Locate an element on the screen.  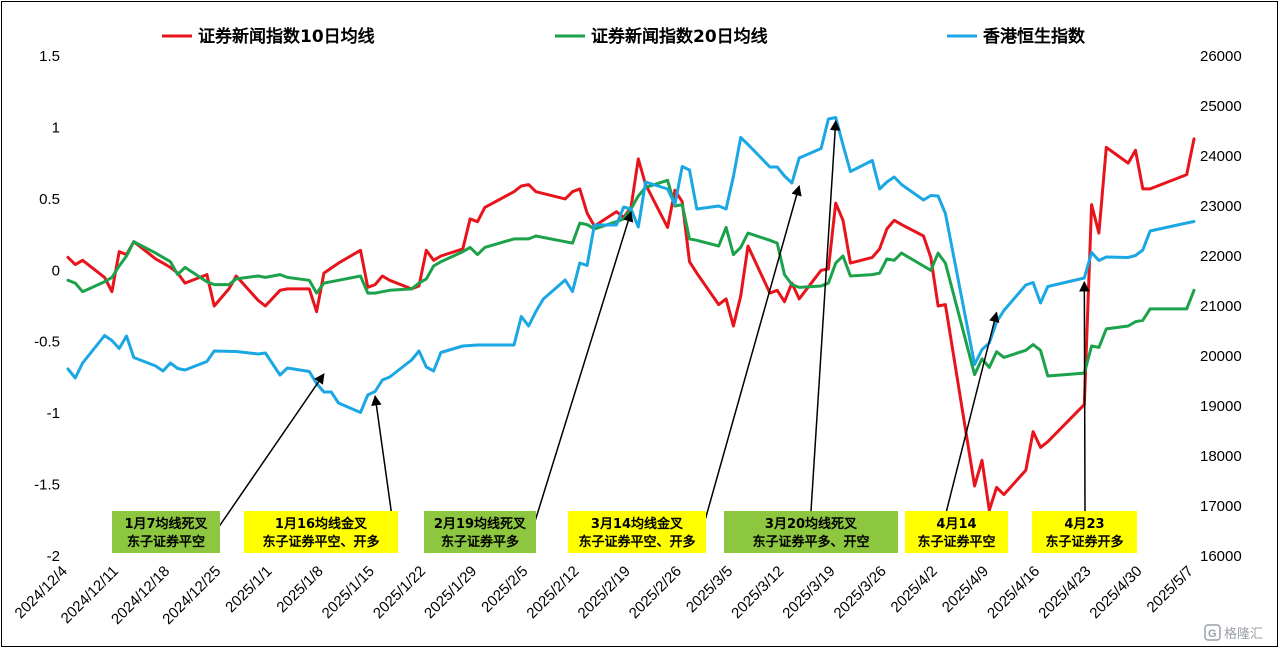
gelonghui-logo-letter: G is located at coordinates (1212, 634).